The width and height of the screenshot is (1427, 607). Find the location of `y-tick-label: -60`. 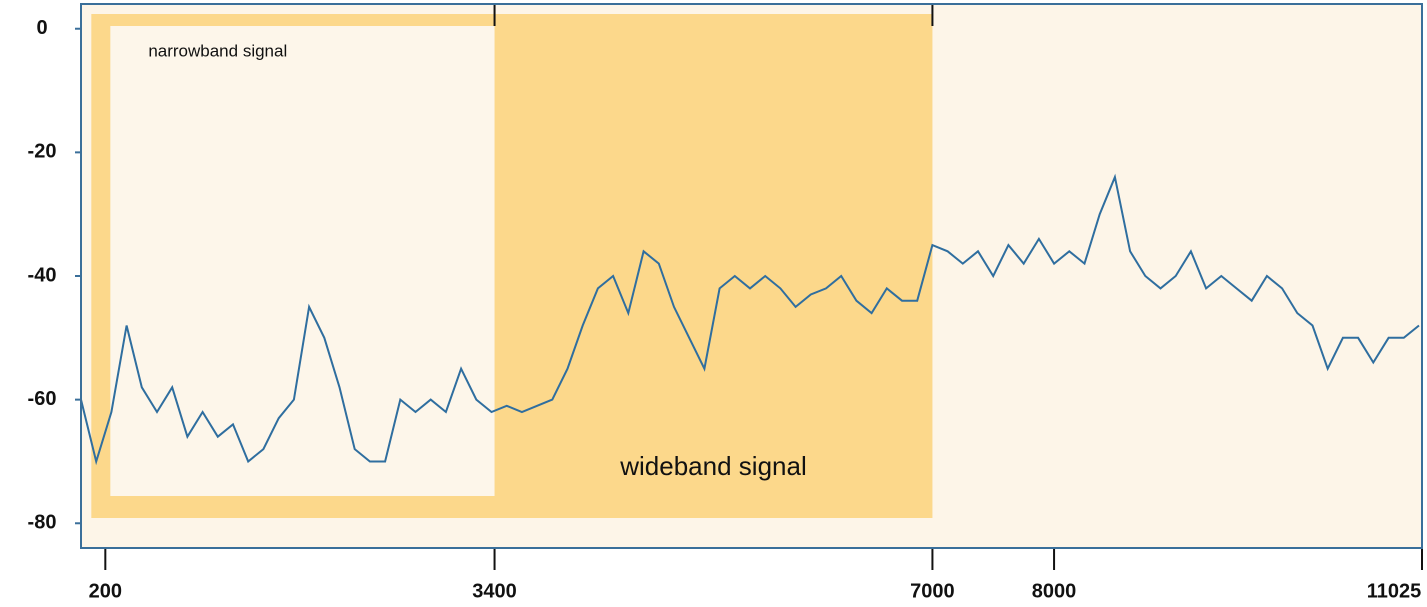

y-tick-label: -60 is located at coordinates (42, 399).